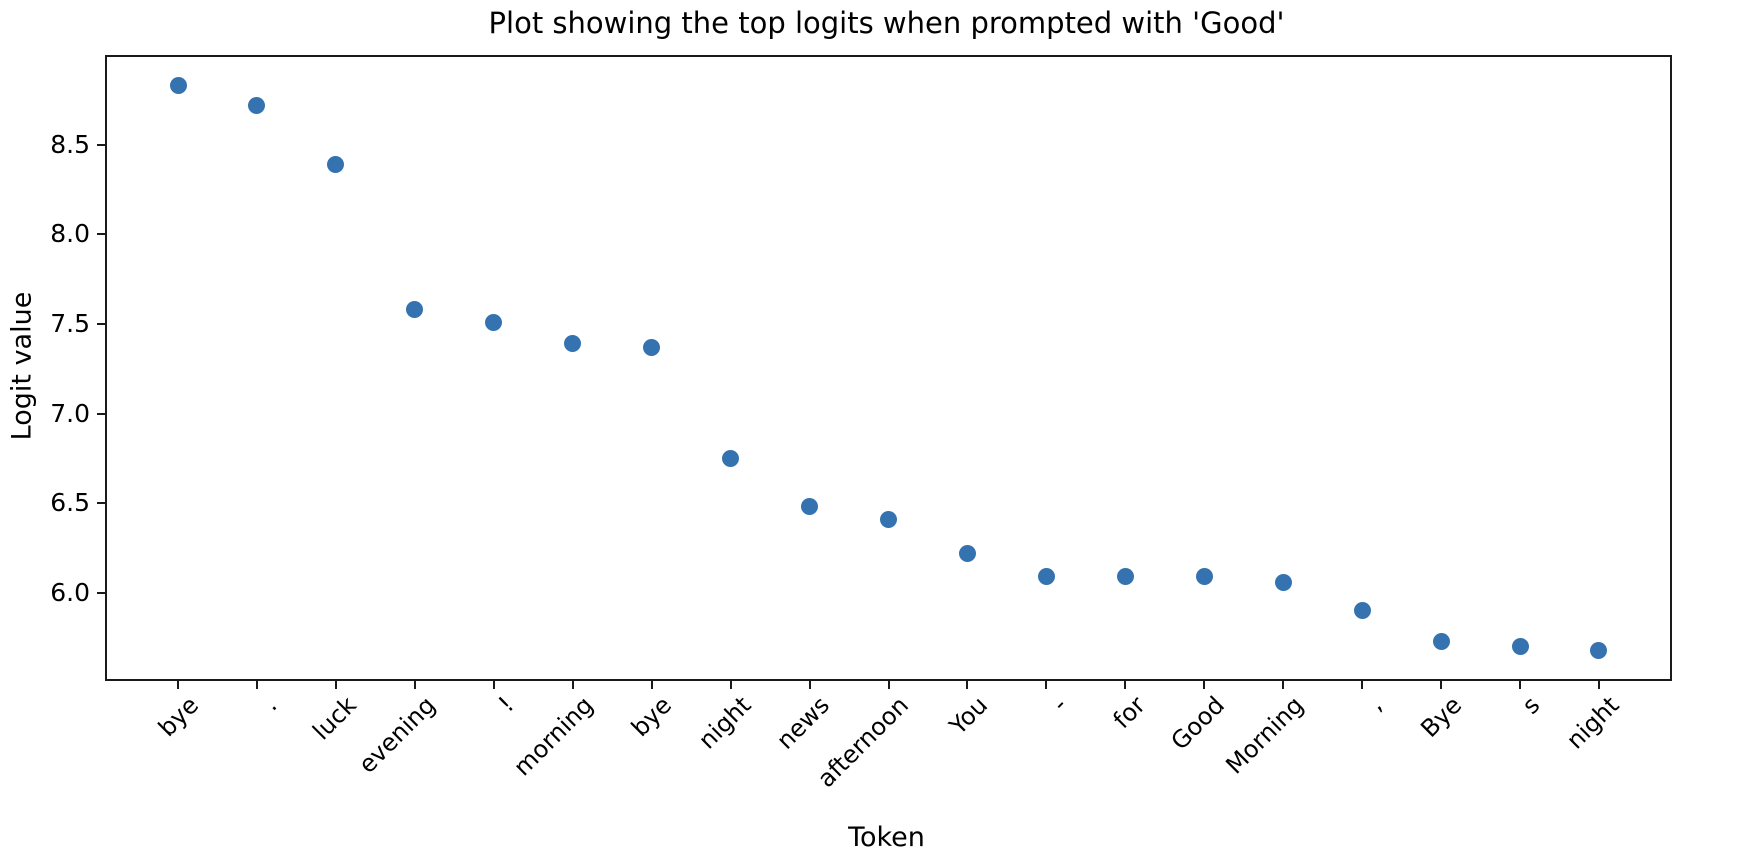 Image resolution: width=1748 pixels, height=866 pixels. I want to click on y-tick-label: 7.5, so click(70, 324).